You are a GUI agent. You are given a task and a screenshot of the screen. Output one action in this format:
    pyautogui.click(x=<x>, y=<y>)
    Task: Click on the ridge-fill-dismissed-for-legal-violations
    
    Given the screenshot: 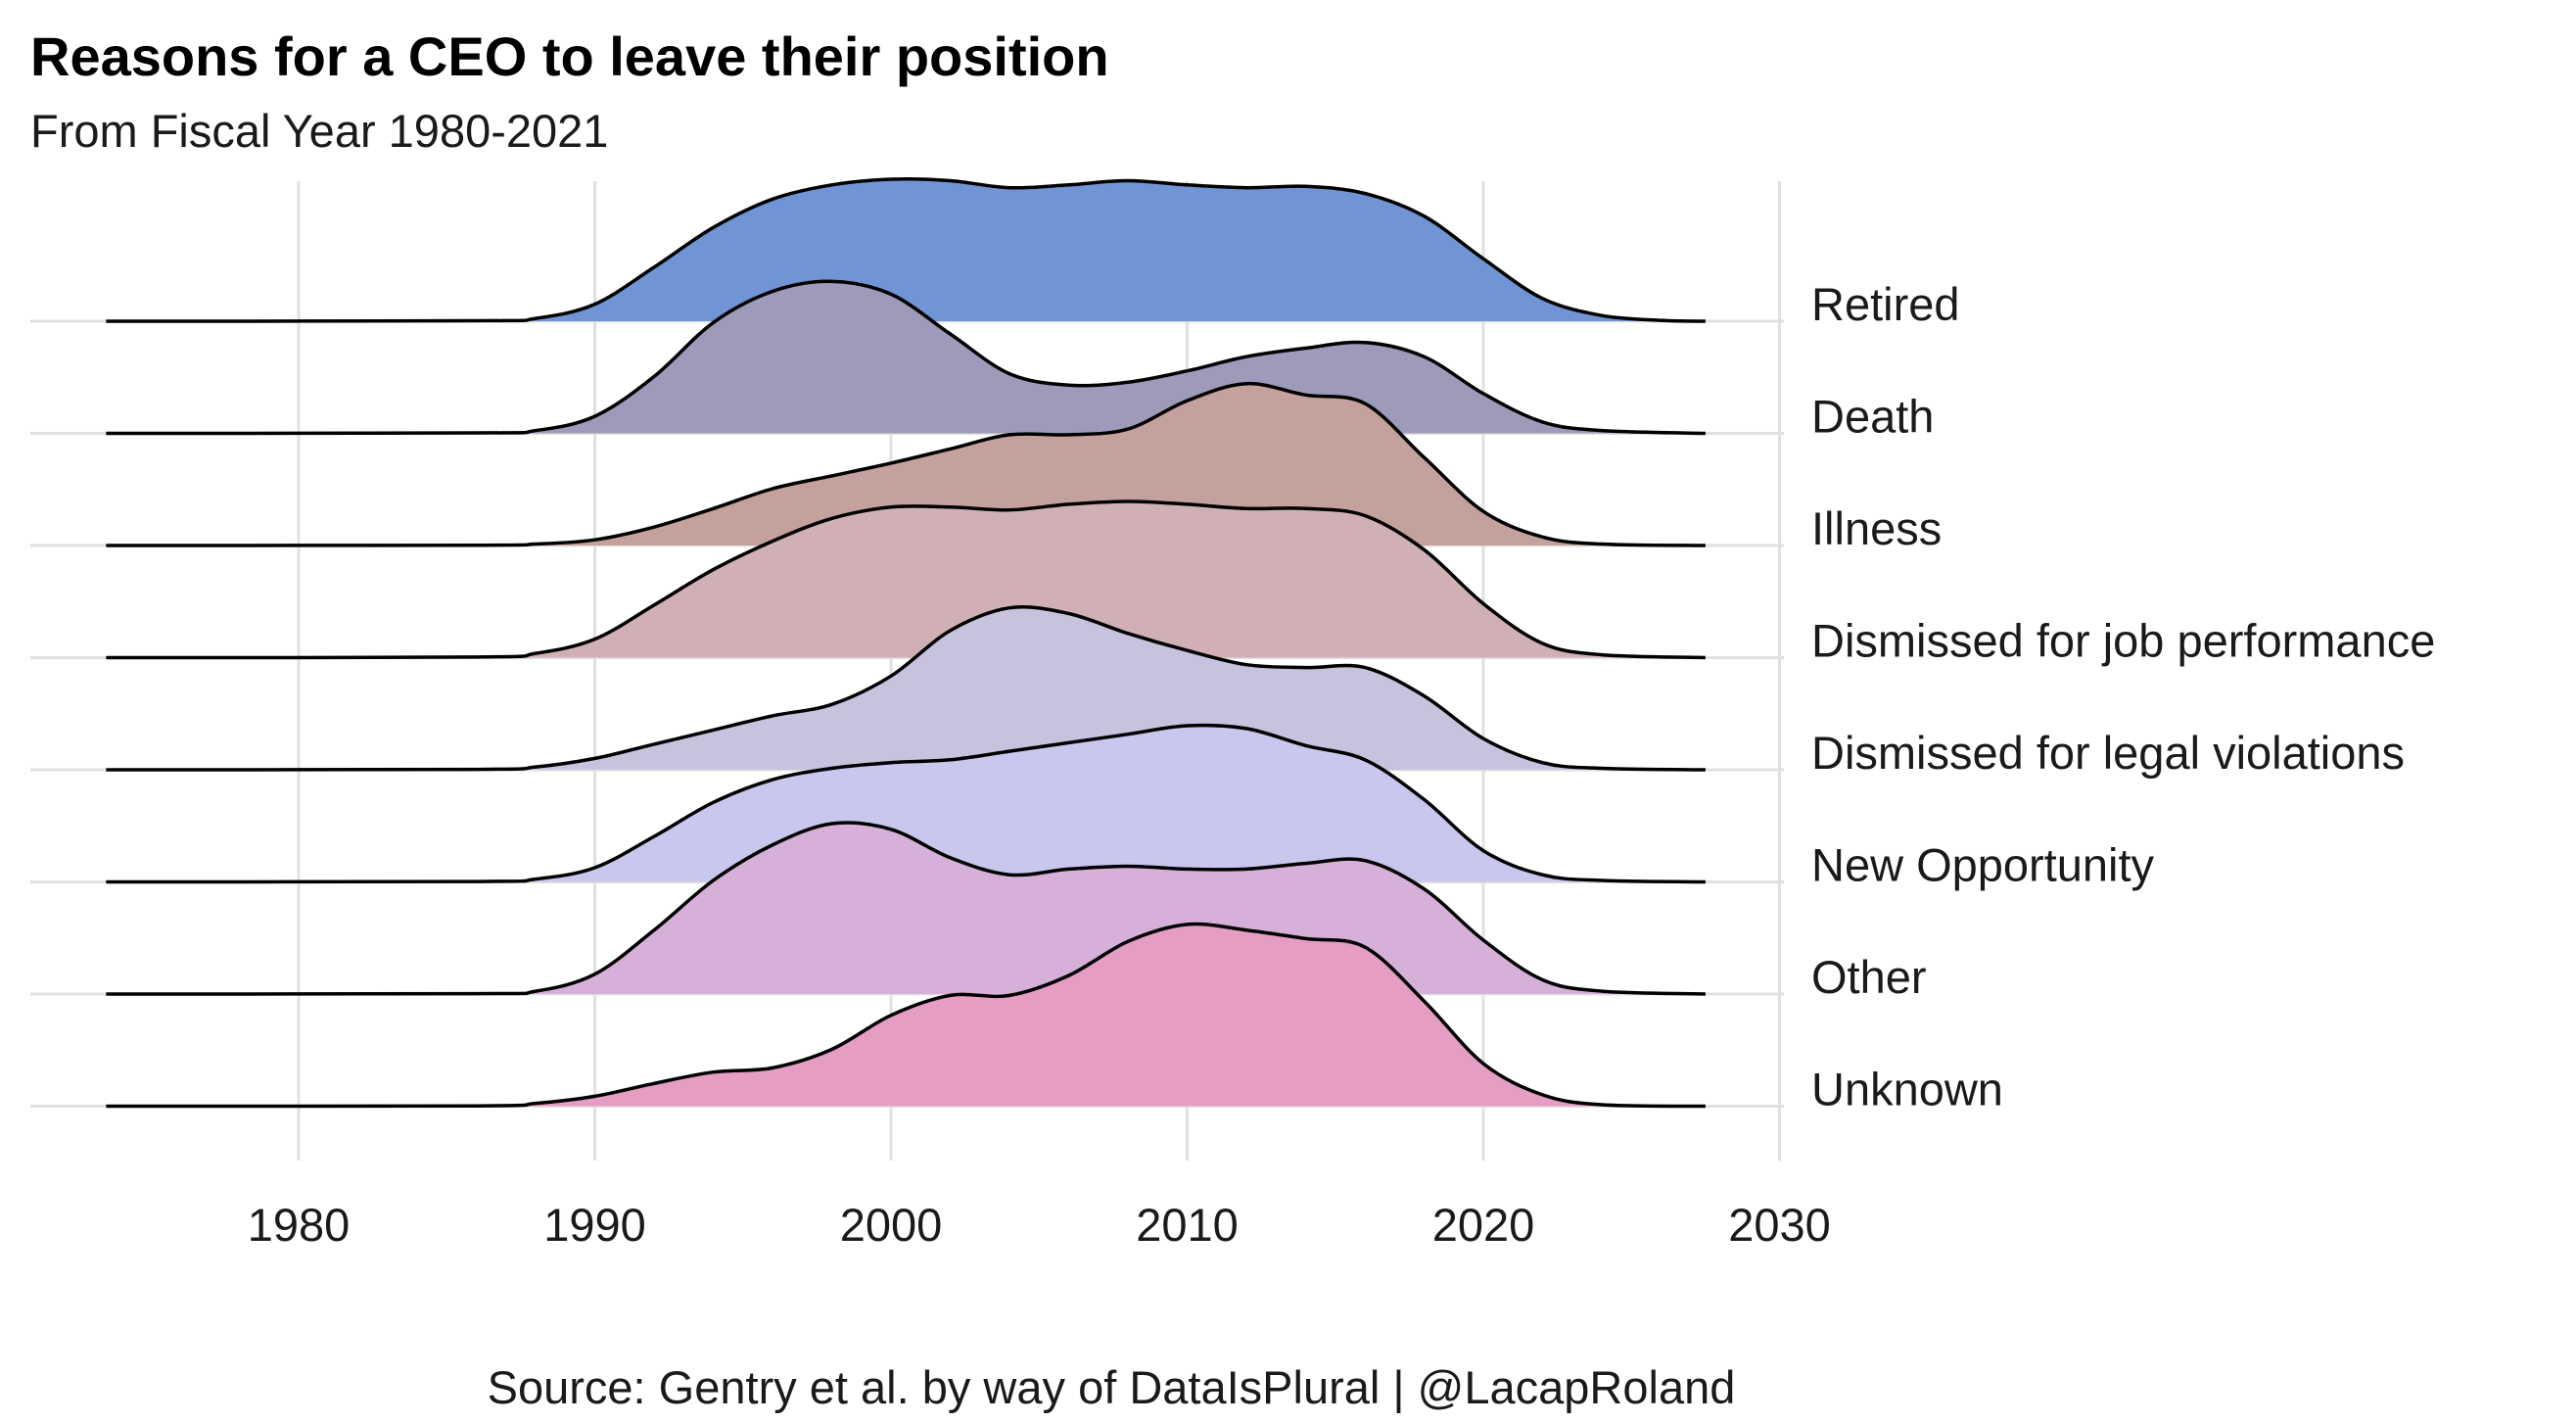 What is the action you would take?
    pyautogui.click(x=906, y=688)
    